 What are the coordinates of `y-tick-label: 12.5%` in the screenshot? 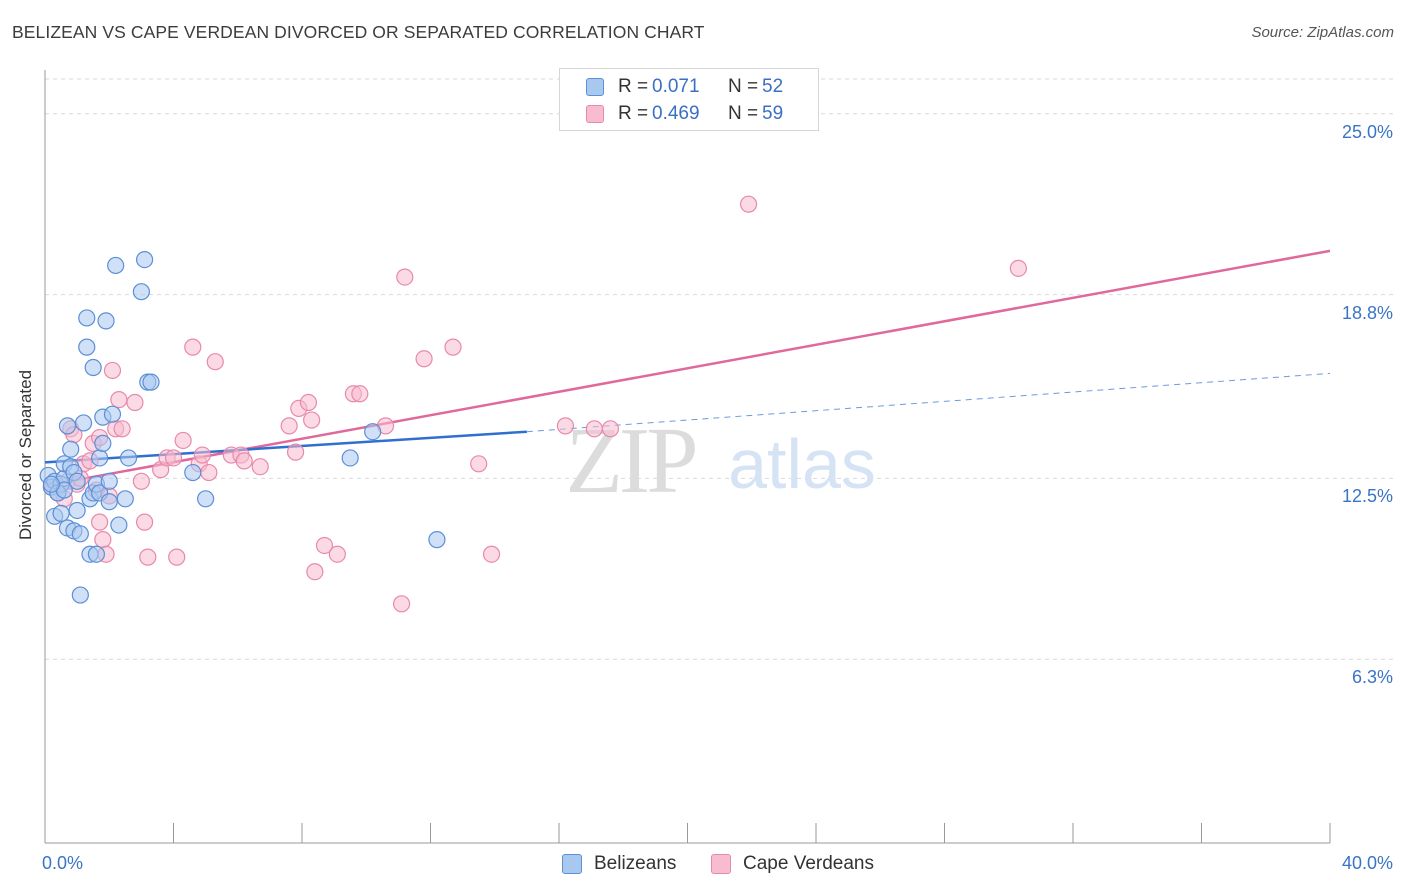 It's located at (1367, 496).